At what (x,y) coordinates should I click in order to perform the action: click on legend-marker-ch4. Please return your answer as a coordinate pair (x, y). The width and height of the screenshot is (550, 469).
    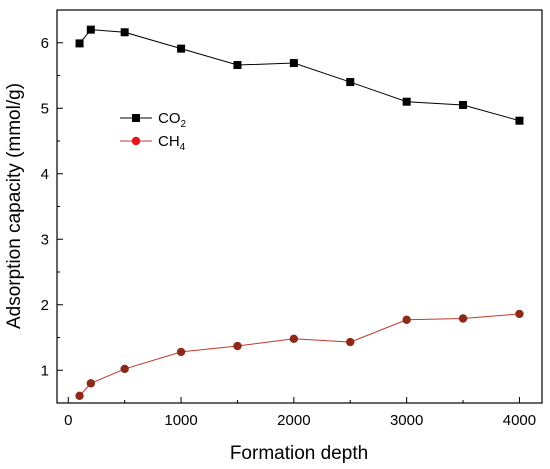
    Looking at the image, I should click on (136, 141).